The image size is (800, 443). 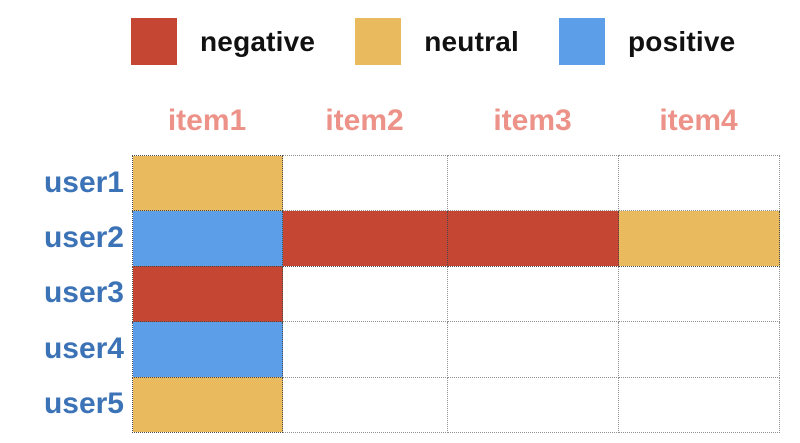 What do you see at coordinates (83, 293) in the screenshot?
I see `row-label-user3: user3` at bounding box center [83, 293].